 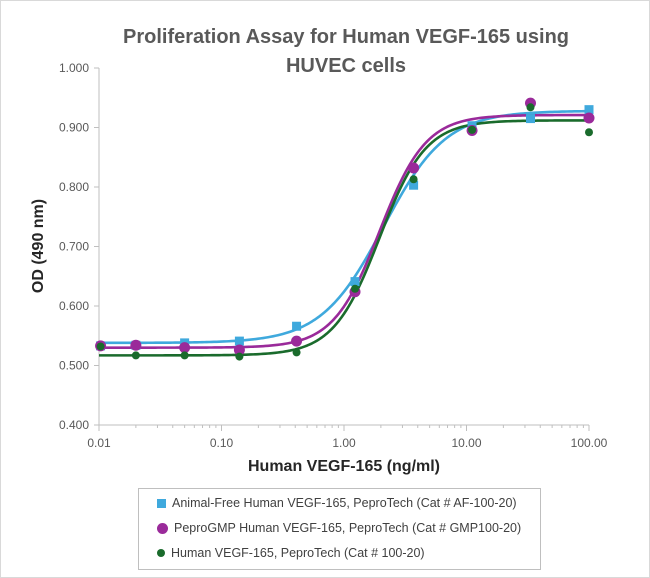 What do you see at coordinates (74, 68) in the screenshot?
I see `y-tick-label: 1.000` at bounding box center [74, 68].